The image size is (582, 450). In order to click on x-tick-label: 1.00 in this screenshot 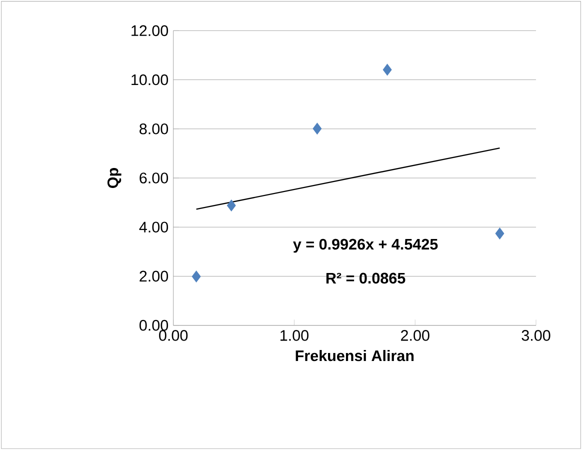, I will do `click(294, 335)`.